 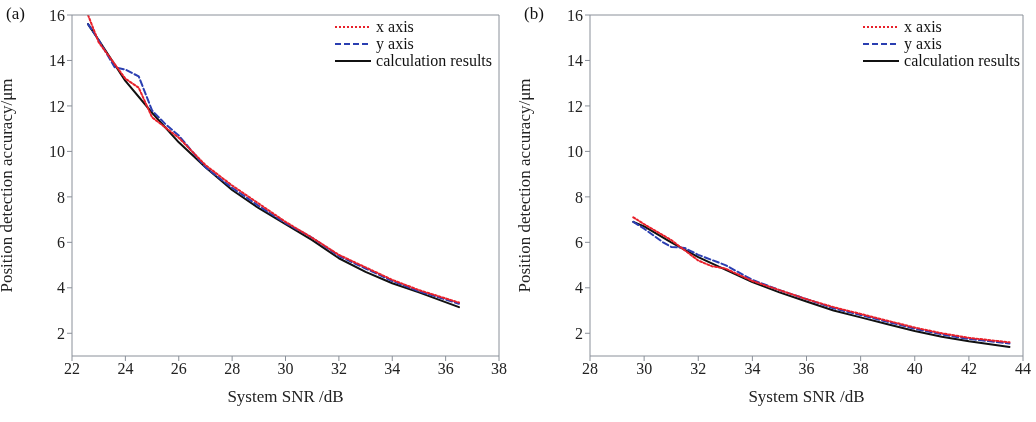 What do you see at coordinates (914, 369) in the screenshot?
I see `x-tick-label: 40` at bounding box center [914, 369].